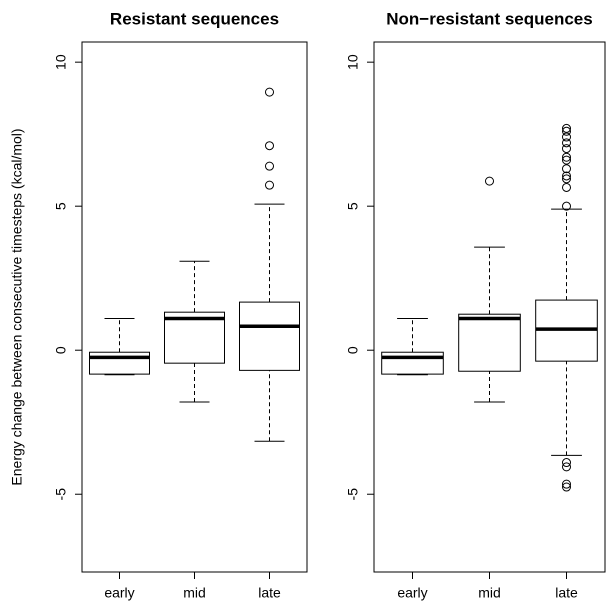 Image resolution: width=609 pixels, height=604 pixels. Describe the element at coordinates (194, 18) in the screenshot. I see `chart-title: Resistant sequences` at that location.